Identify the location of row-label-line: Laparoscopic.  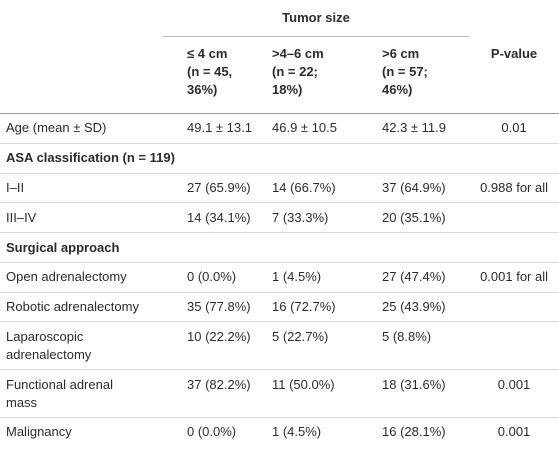
(45, 336).